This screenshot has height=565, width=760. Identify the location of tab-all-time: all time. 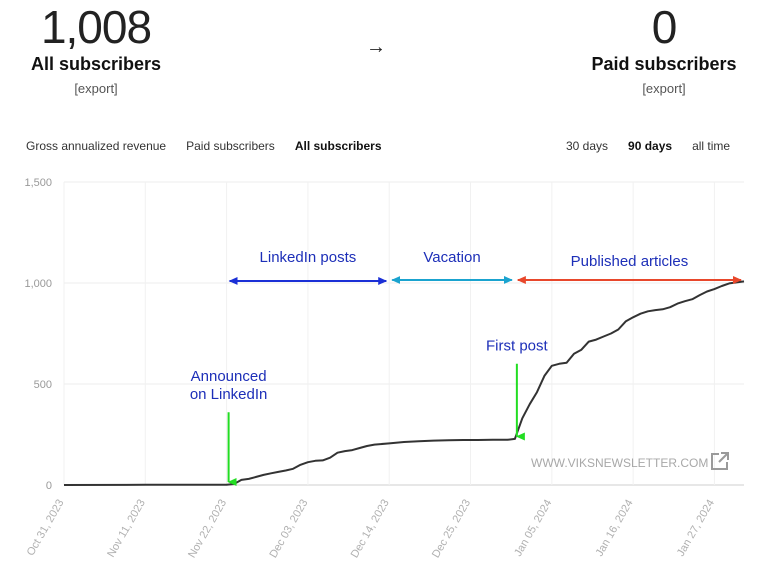
(711, 146).